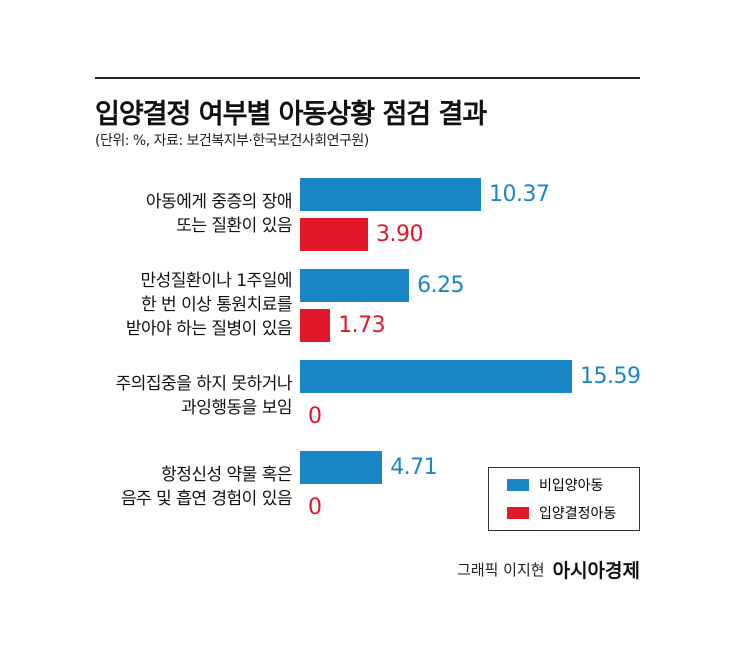  What do you see at coordinates (400, 234) in the screenshot?
I see `value-label: 3.90` at bounding box center [400, 234].